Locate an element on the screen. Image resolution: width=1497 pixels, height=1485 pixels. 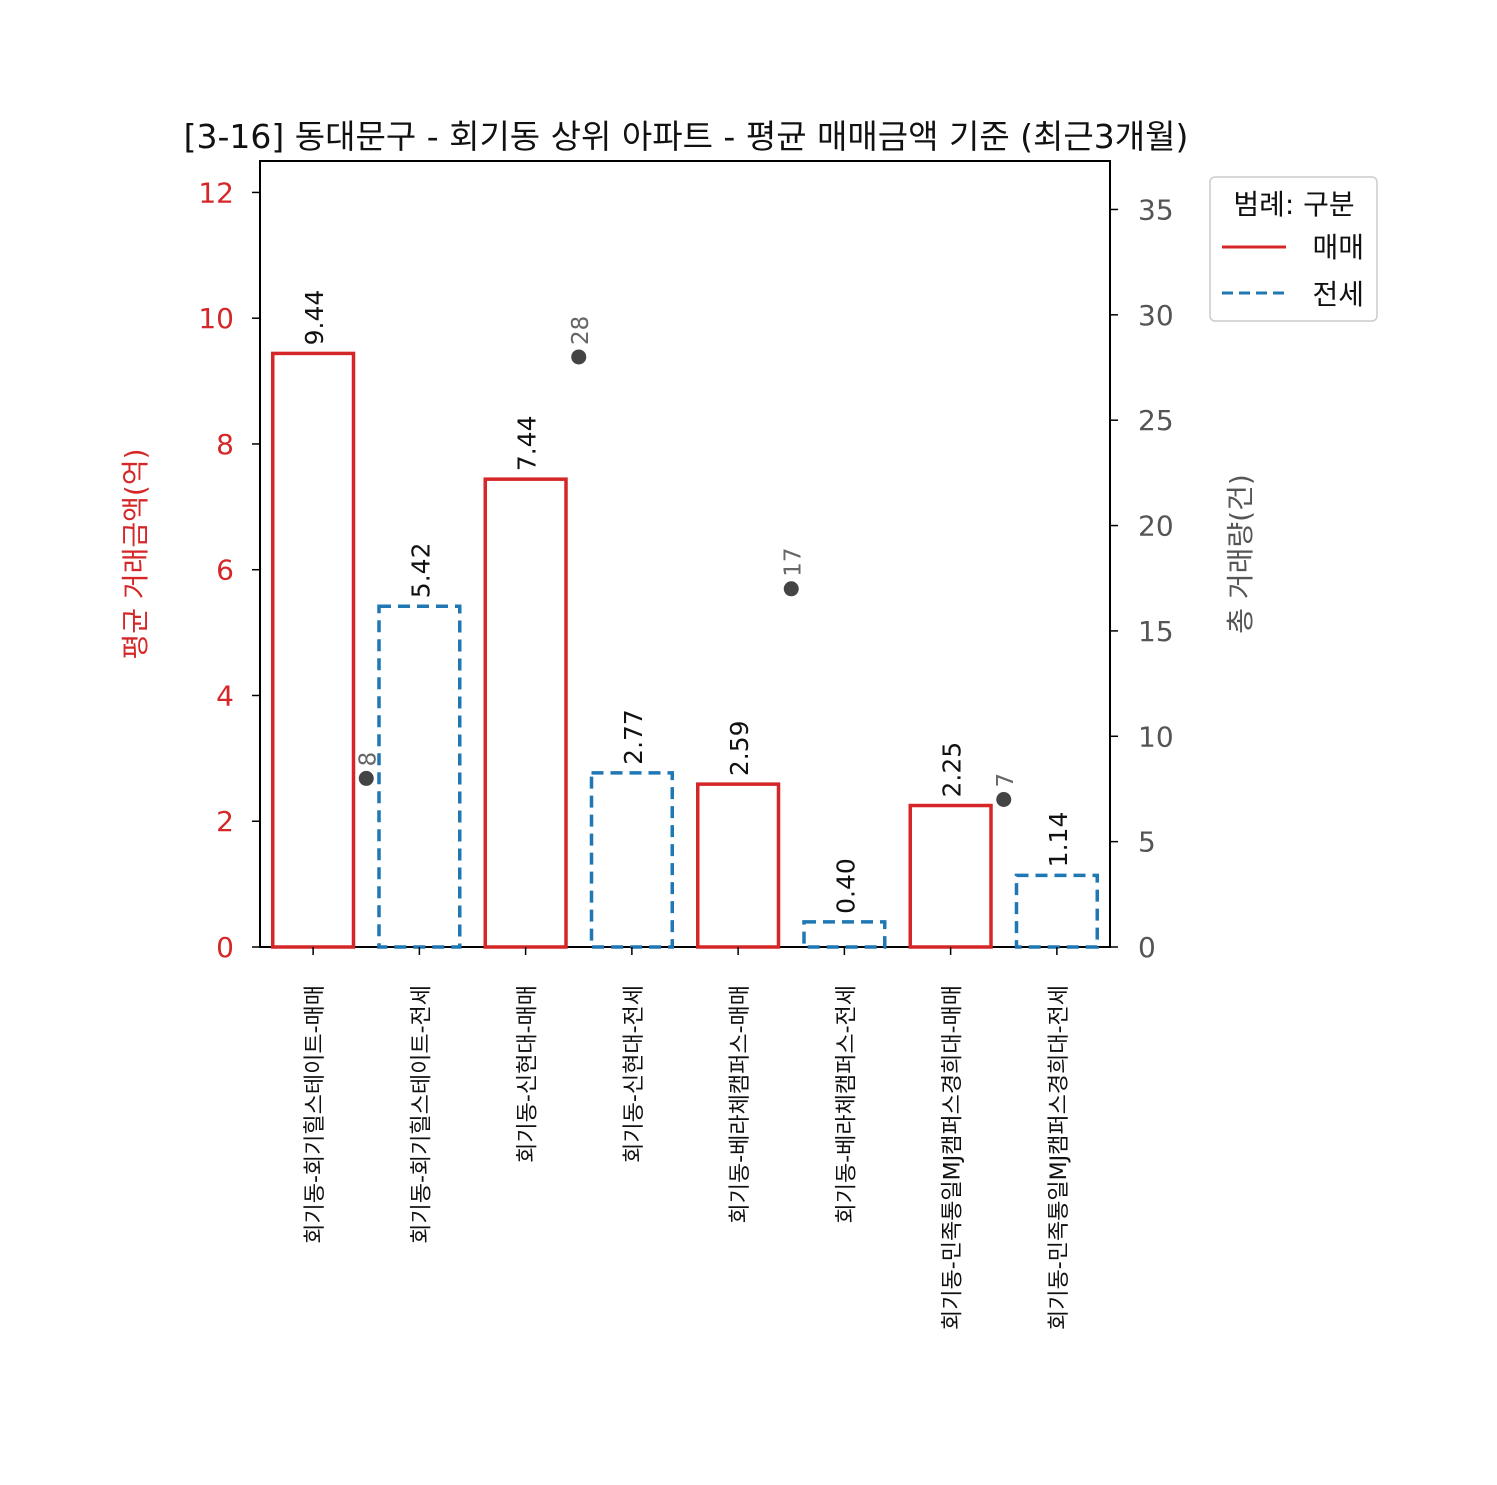
volume-points: 8 28 17 7 is located at coordinates (687, 561).